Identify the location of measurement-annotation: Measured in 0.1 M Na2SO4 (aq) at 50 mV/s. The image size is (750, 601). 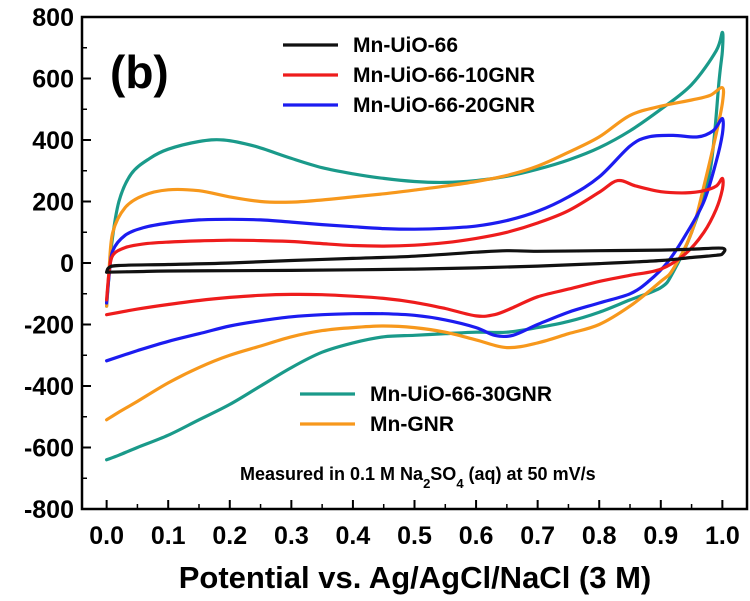
(418, 477).